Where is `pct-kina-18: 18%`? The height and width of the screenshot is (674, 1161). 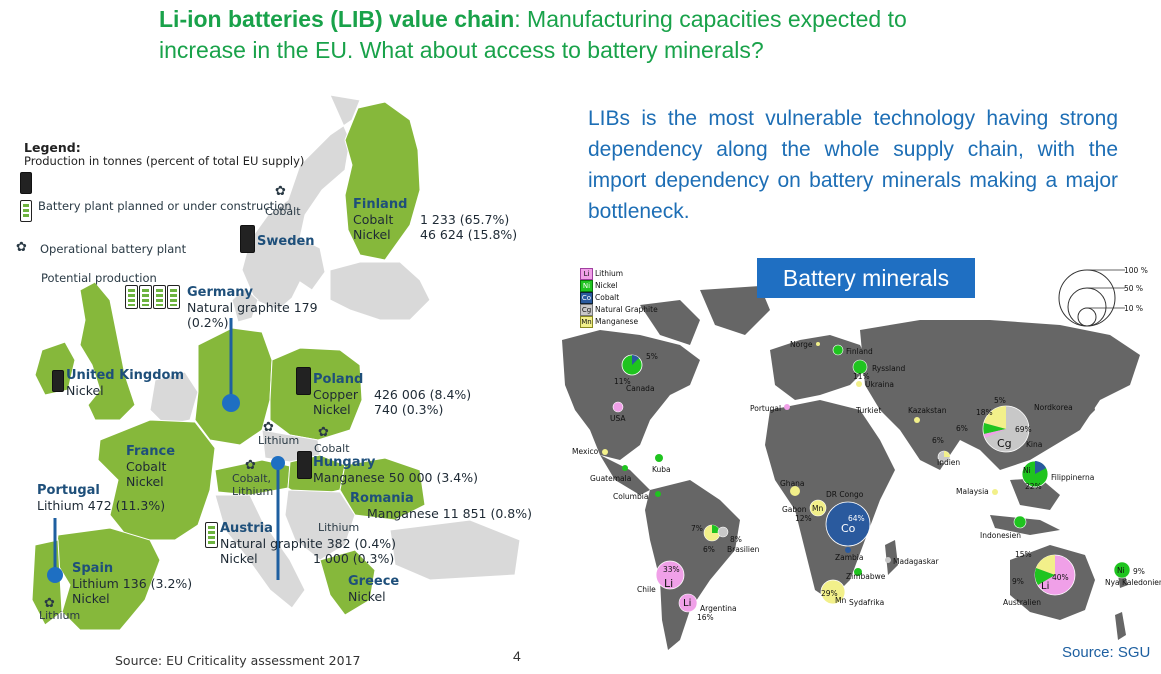
pct-kina-18: 18% is located at coordinates (984, 412).